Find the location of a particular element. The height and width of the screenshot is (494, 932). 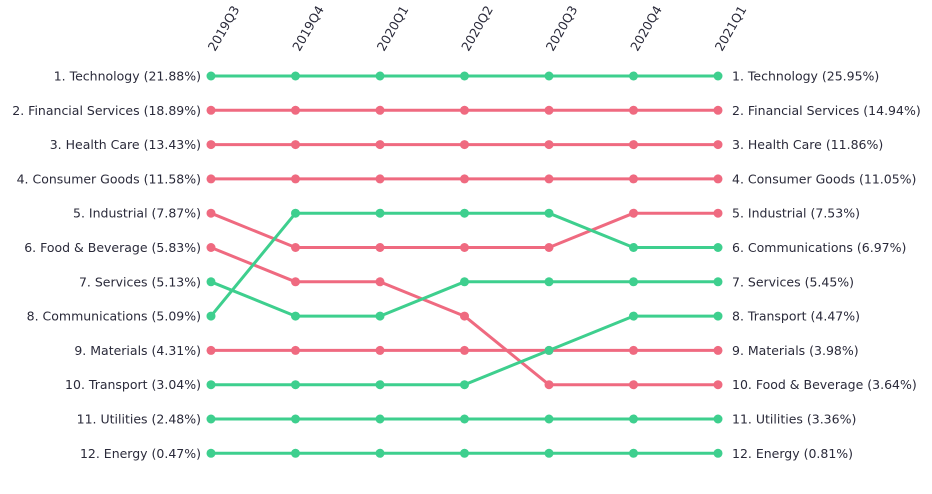

right-rank-label: 12. Energy (0.81%) is located at coordinates (792, 453).